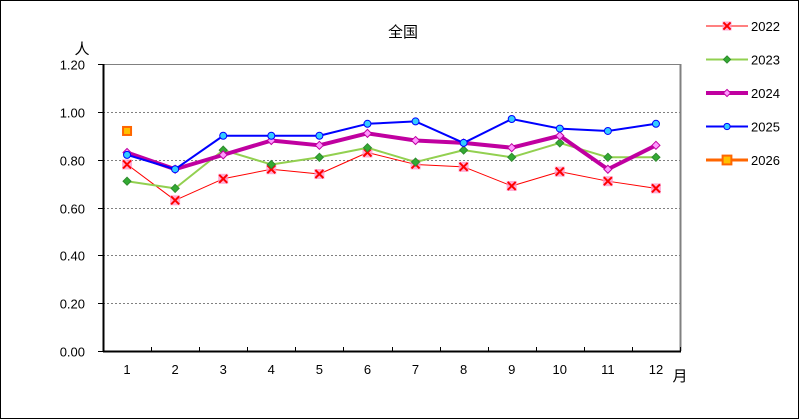  Describe the element at coordinates (415, 369) in the screenshot. I see `x-tick-label: 7` at that location.